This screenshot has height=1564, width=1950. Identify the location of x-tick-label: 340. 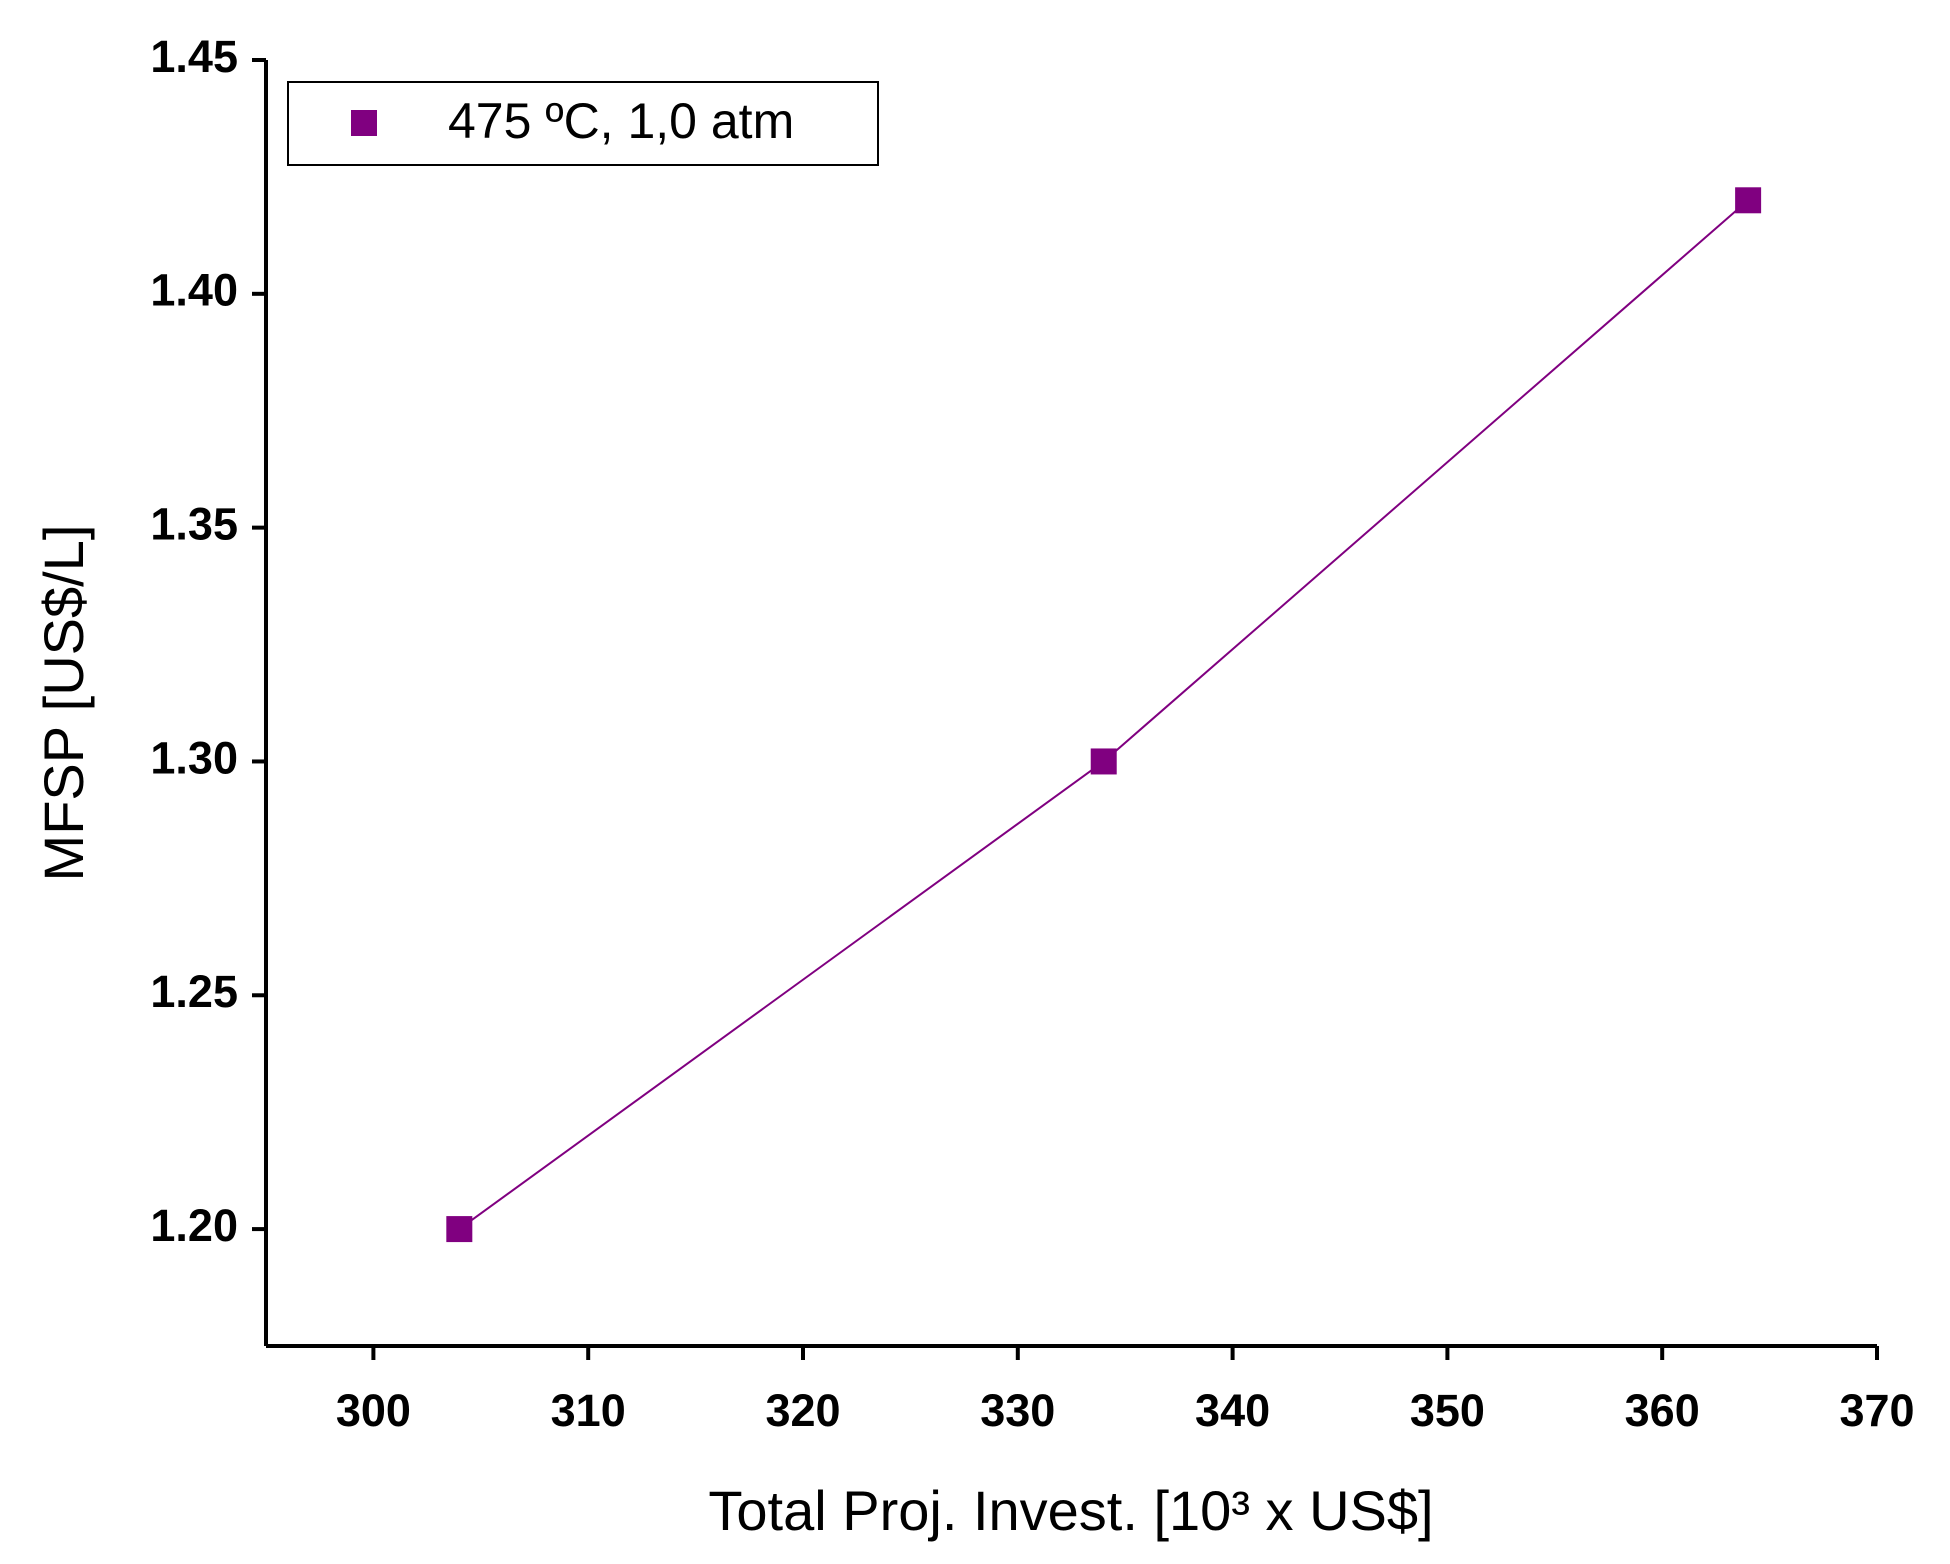
(1232, 1410).